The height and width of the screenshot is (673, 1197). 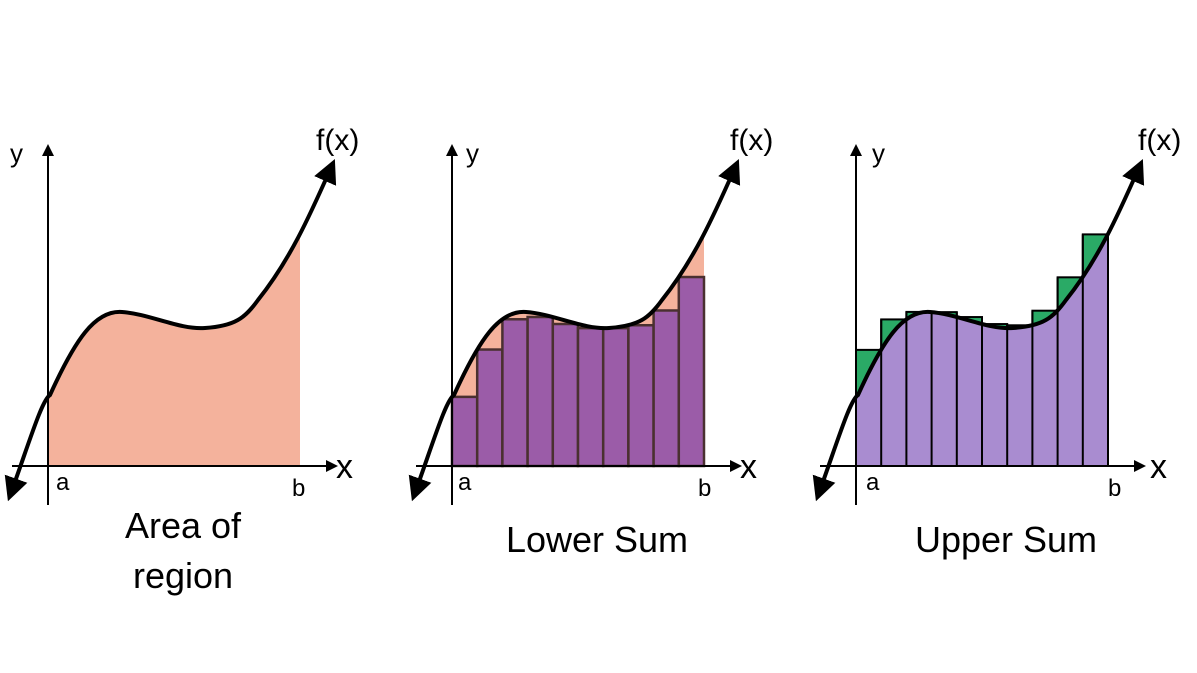 What do you see at coordinates (174, 350) in the screenshot?
I see `area-fill` at bounding box center [174, 350].